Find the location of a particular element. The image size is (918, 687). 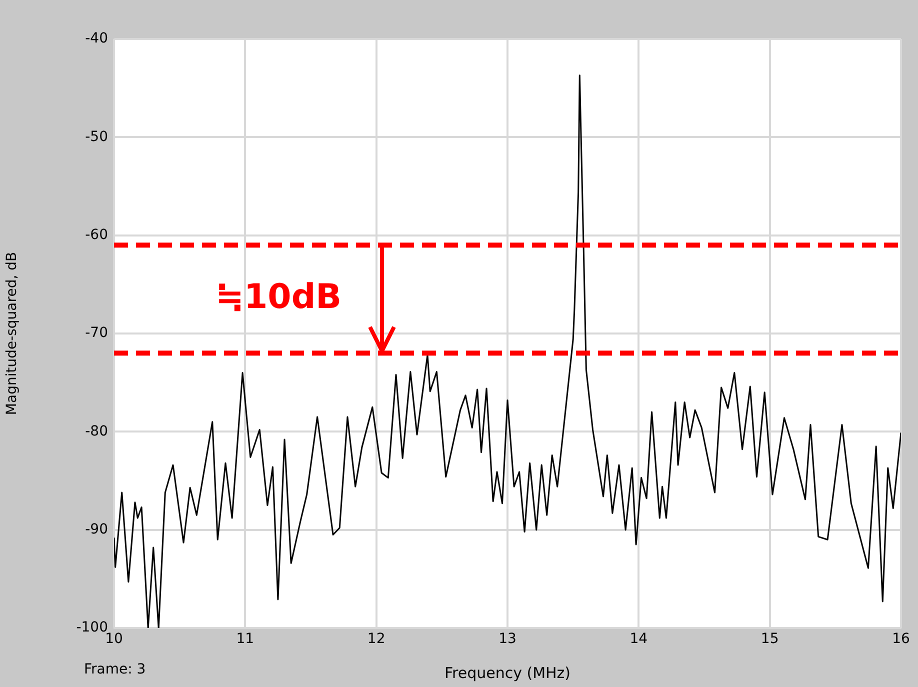

y-tick-label: -80 is located at coordinates (96, 431).